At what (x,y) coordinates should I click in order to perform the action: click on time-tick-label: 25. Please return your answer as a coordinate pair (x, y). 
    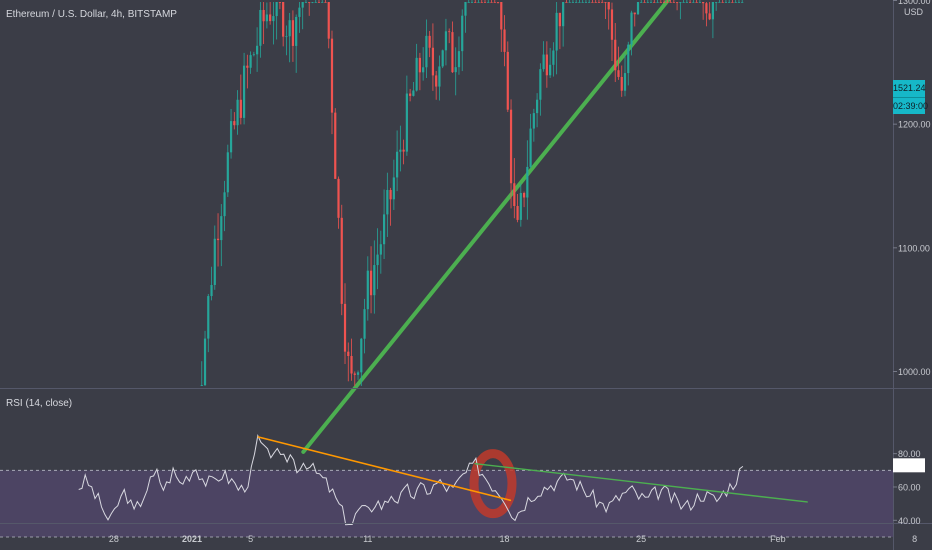
    Looking at the image, I should click on (641, 539).